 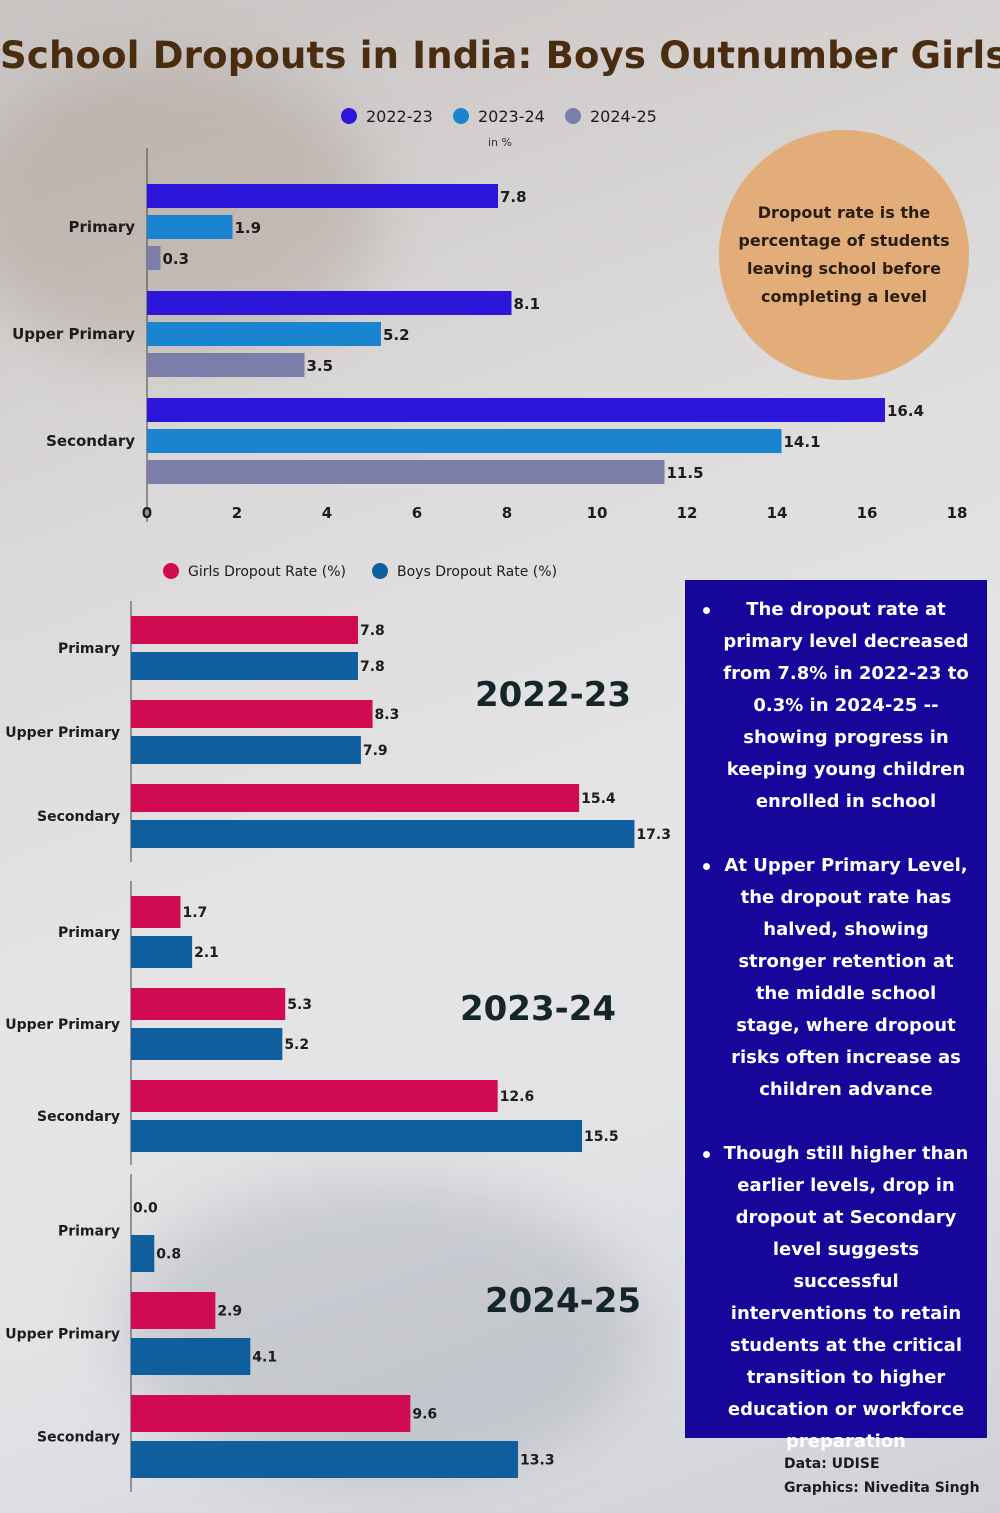 I want to click on data-label: 16.4, so click(x=905, y=411).